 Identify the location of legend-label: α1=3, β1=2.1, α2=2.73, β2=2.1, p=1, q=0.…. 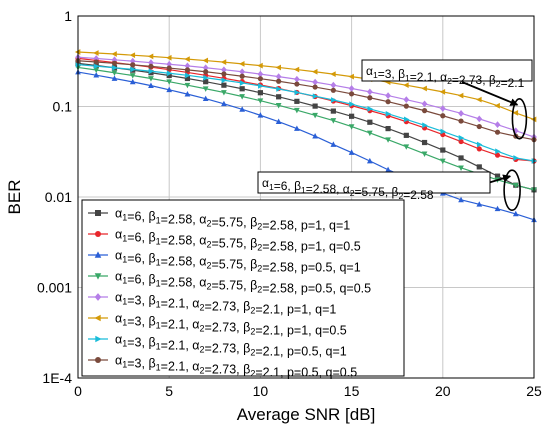
(231, 325).